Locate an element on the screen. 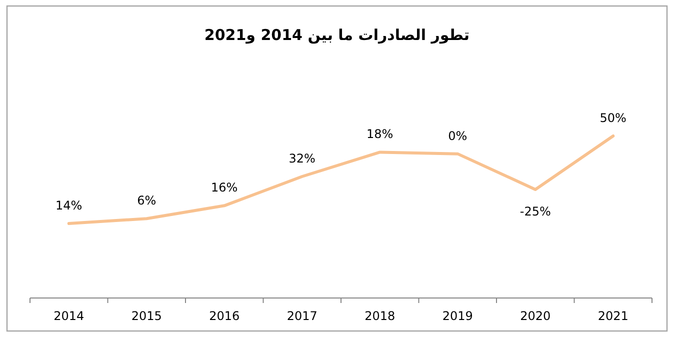  x-tick: 2021 is located at coordinates (613, 316).